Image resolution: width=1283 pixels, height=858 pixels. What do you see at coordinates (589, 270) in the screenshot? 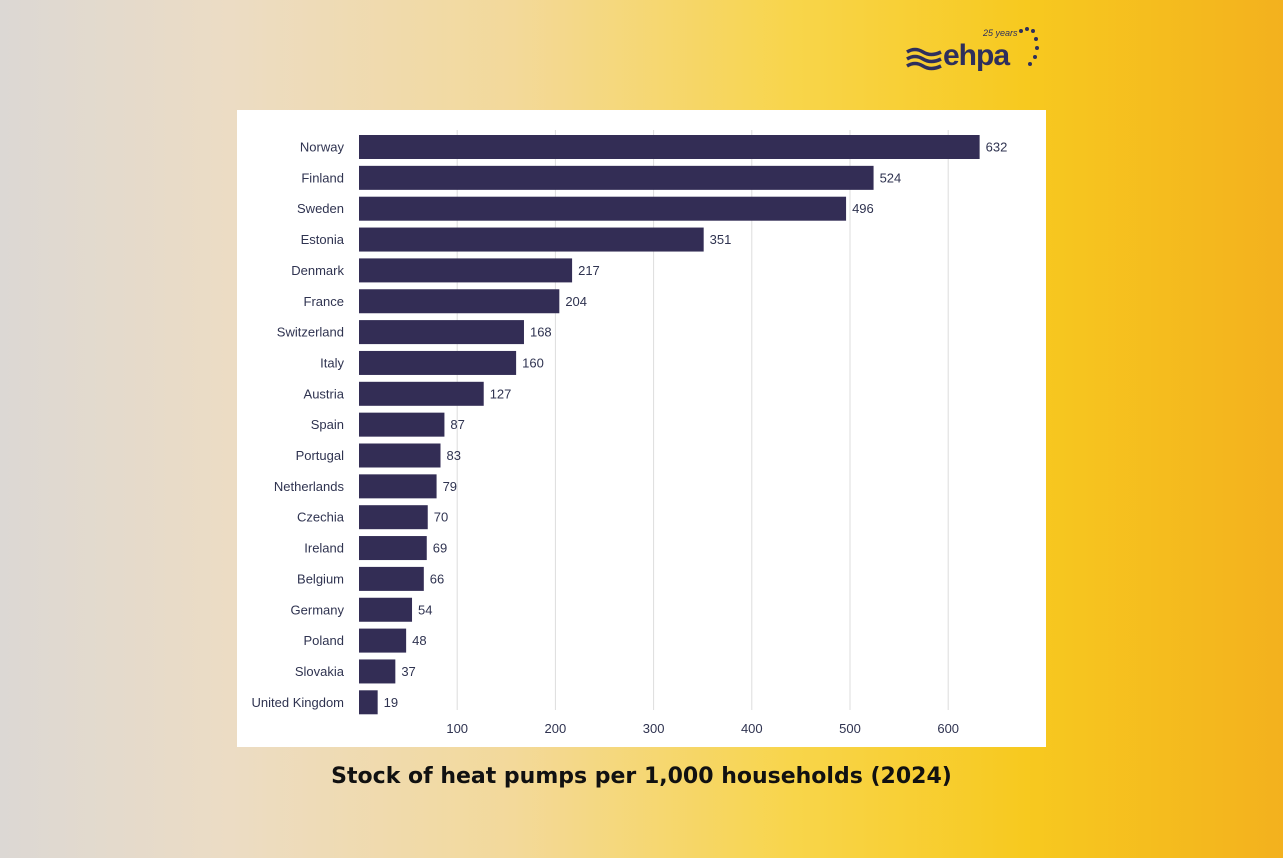
I see `data-label: 217` at bounding box center [589, 270].